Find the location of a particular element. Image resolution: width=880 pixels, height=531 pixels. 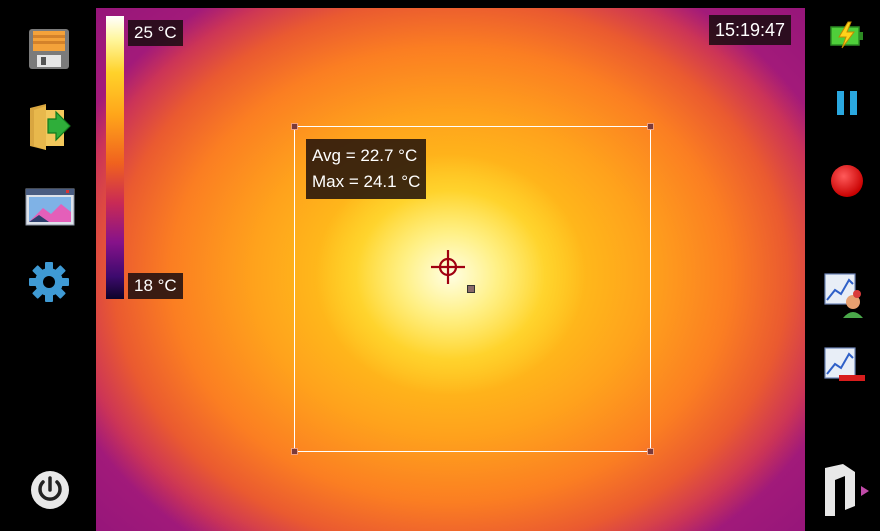

roi-stats-box: Avg = 22.7 °C Max = 24.1 °C is located at coordinates (366, 169).